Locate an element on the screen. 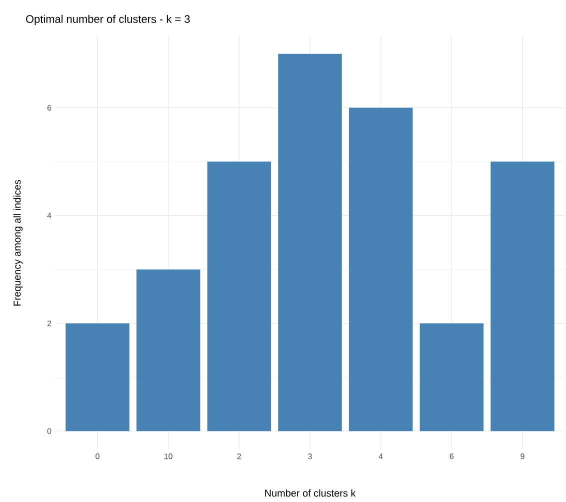 Image resolution: width=566 pixels, height=502 pixels. chart-title: Optimal number of clusters - k = 3 is located at coordinates (108, 20).